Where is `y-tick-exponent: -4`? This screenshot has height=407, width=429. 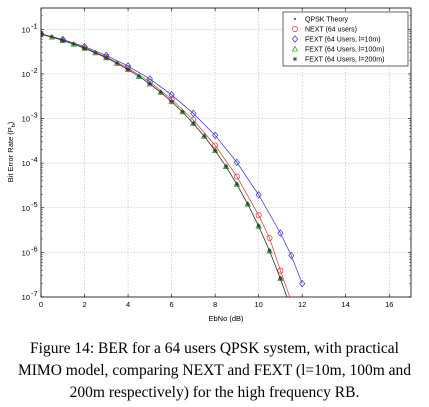 y-tick-exponent: -4 is located at coordinates (34, 159).